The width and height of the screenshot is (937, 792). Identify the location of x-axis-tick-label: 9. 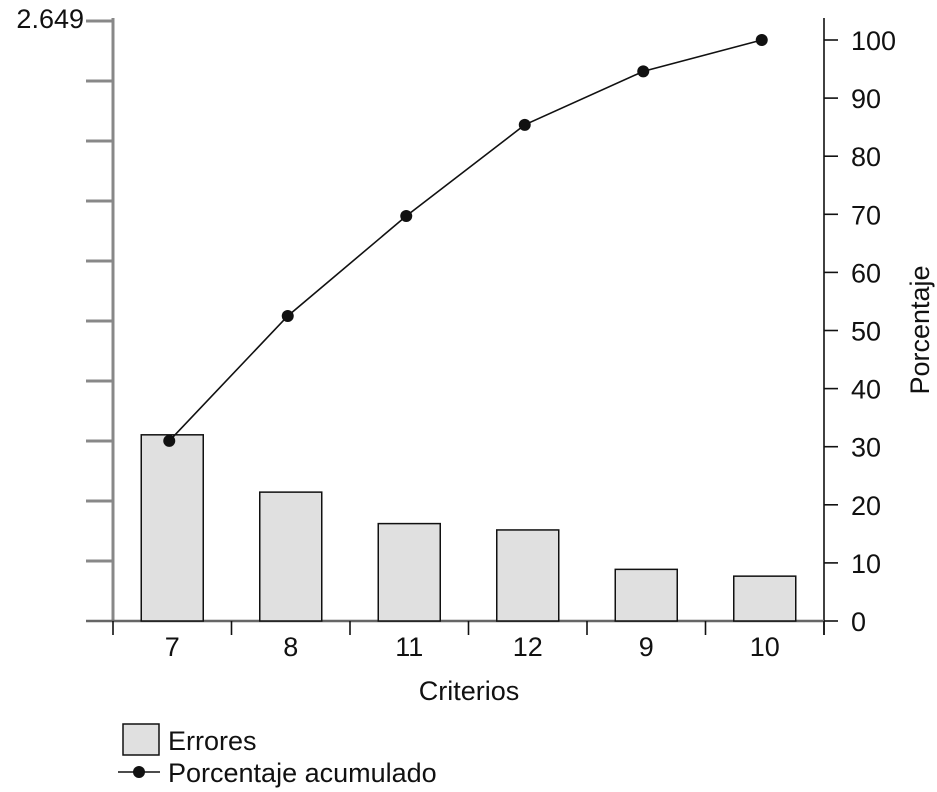
(646, 647).